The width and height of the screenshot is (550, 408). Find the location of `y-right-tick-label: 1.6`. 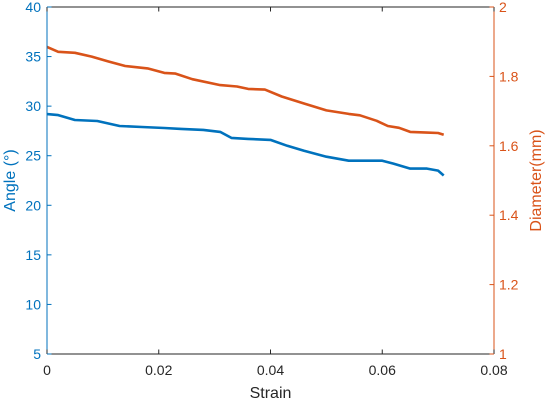

y-right-tick-label: 1.6 is located at coordinates (509, 146).